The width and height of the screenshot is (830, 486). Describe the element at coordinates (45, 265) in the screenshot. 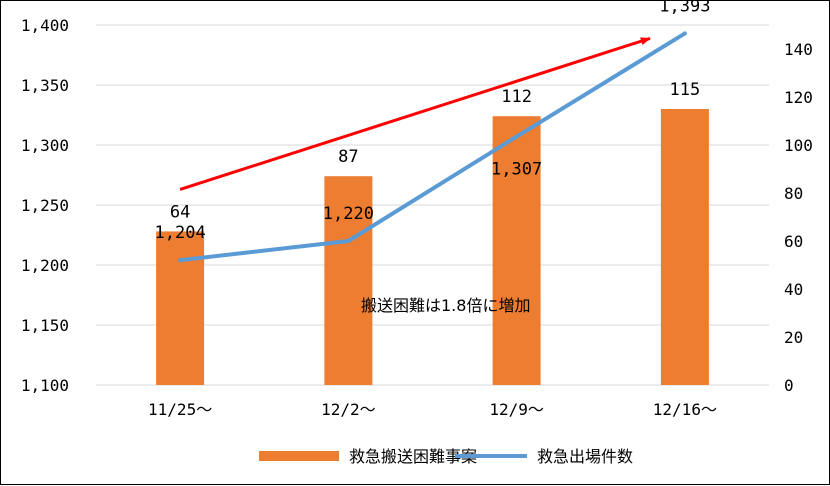

I see `left-axis-tick-label: 1,200` at that location.